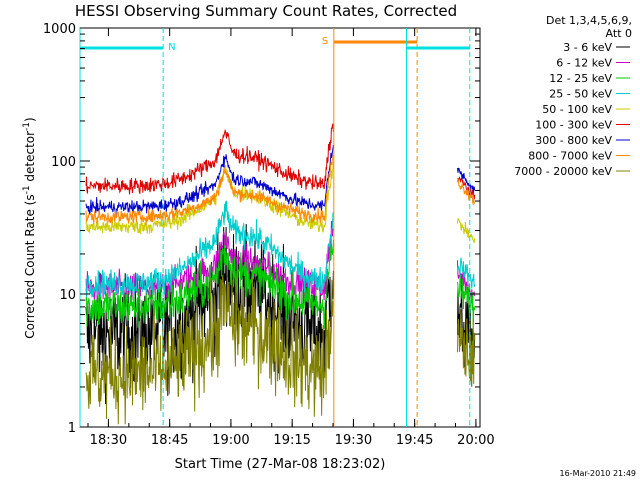 This screenshot has height=480, width=640. I want to click on legend-label-5: 100 - 300 keV, so click(573, 125).